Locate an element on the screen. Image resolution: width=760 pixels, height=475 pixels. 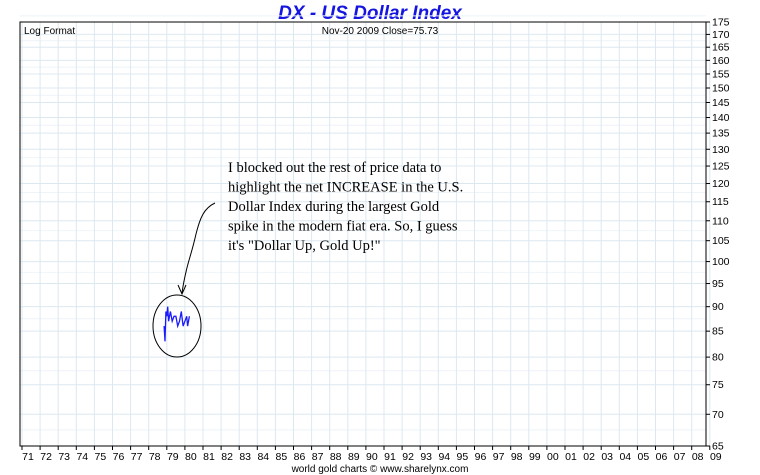
x-tick-label: 76 is located at coordinates (119, 457).